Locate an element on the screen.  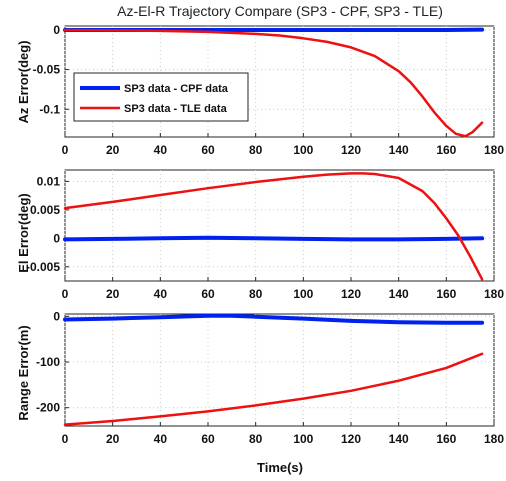
az-x-tick-label: 120 is located at coordinates (351, 150).